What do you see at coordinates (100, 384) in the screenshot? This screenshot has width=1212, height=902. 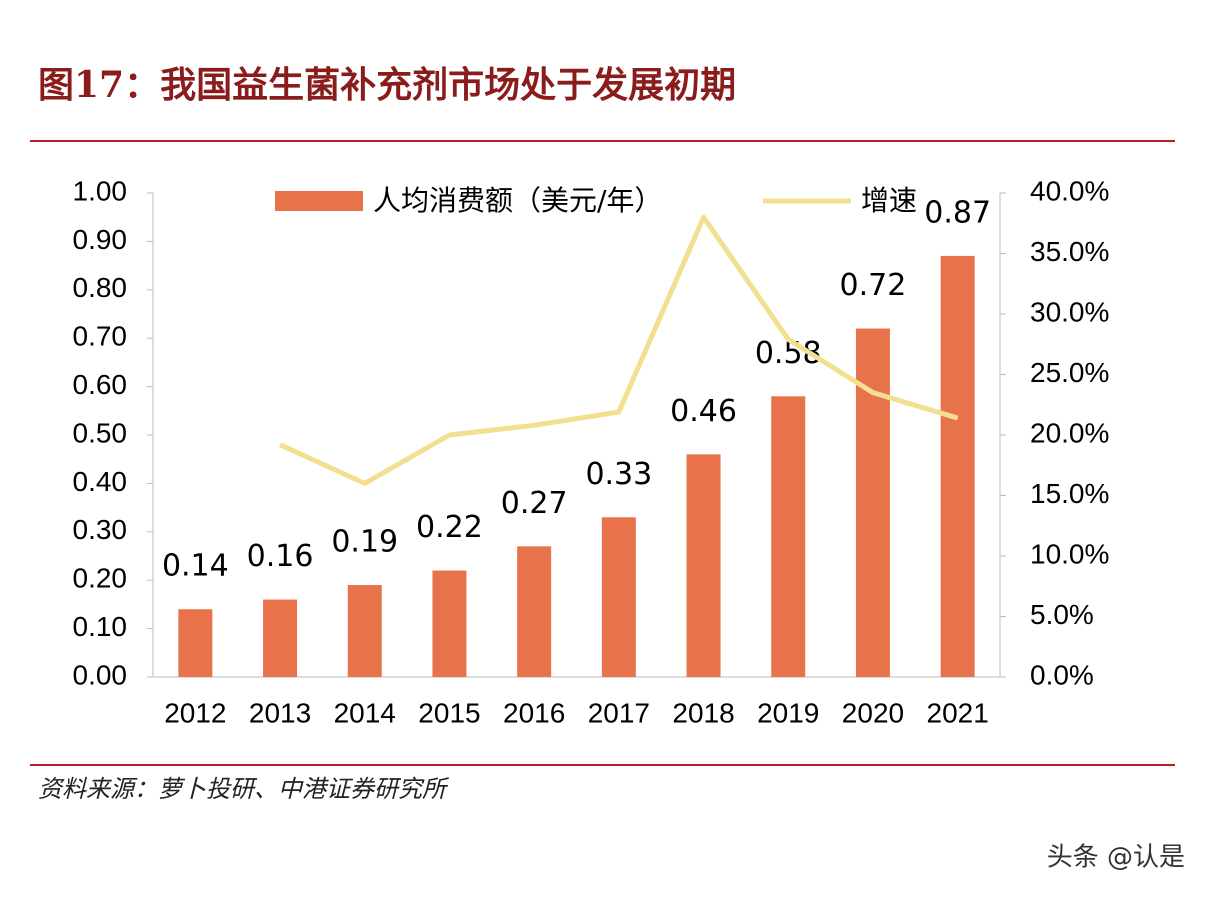 I see `y-tick-label: 0.60` at bounding box center [100, 384].